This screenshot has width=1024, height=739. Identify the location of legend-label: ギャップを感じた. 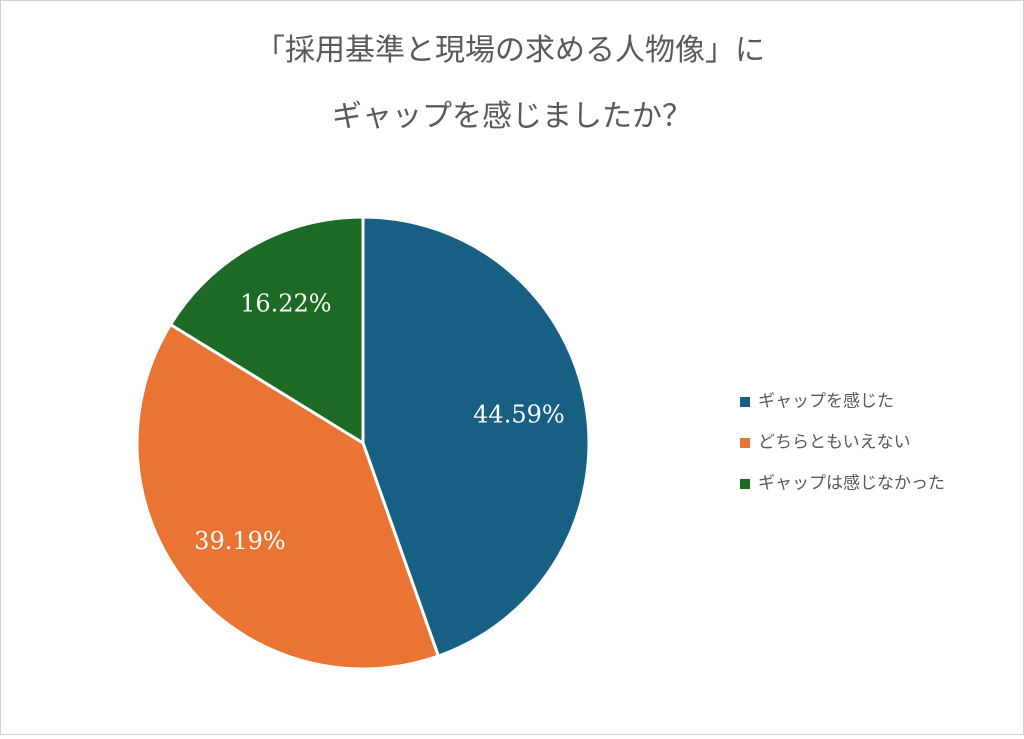
(826, 402).